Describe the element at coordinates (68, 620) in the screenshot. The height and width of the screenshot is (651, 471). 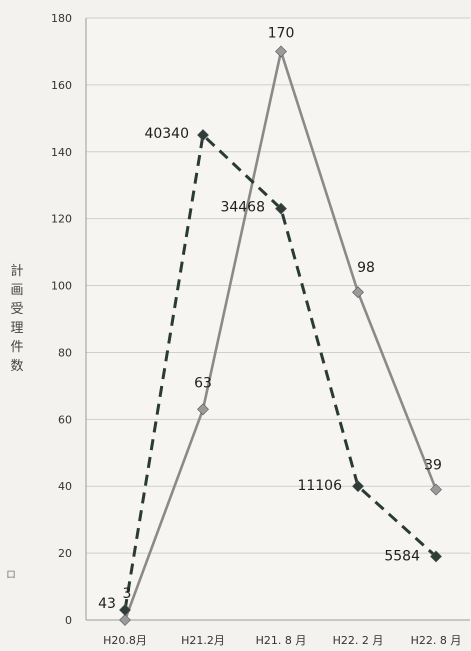
I see `y-tick-label: 0` at that location.